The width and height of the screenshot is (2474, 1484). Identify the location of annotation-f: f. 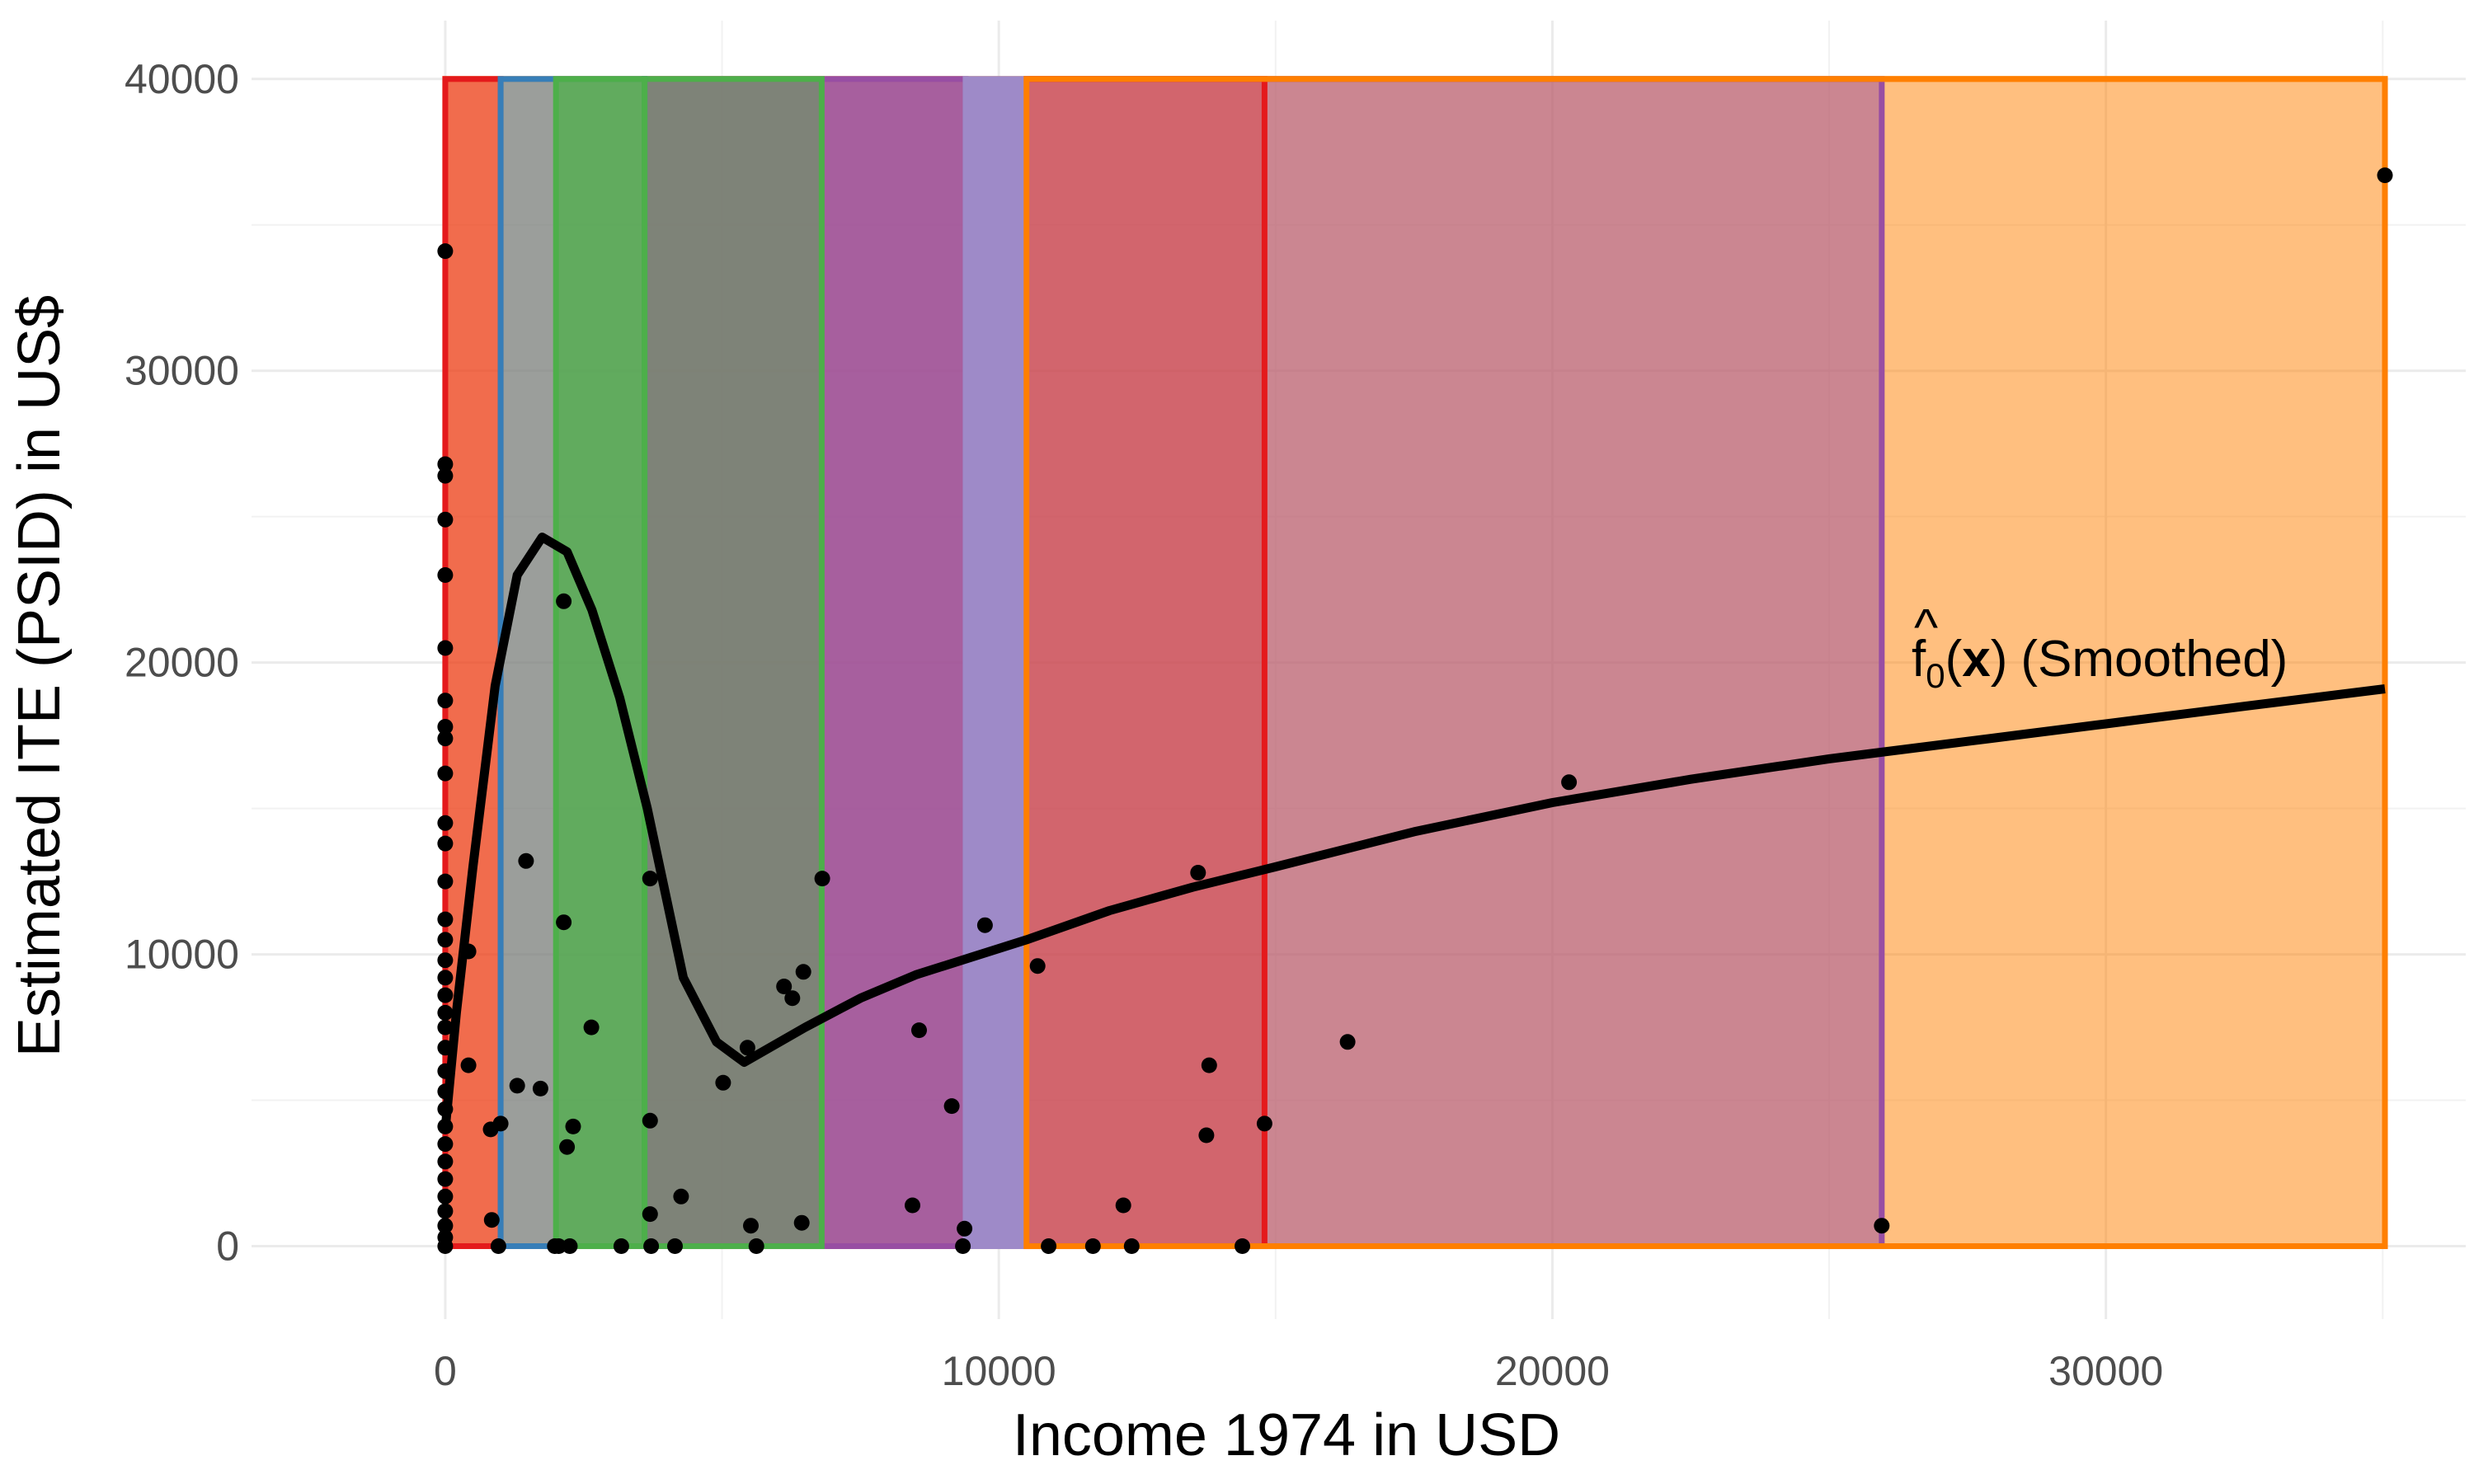
(1919, 659).